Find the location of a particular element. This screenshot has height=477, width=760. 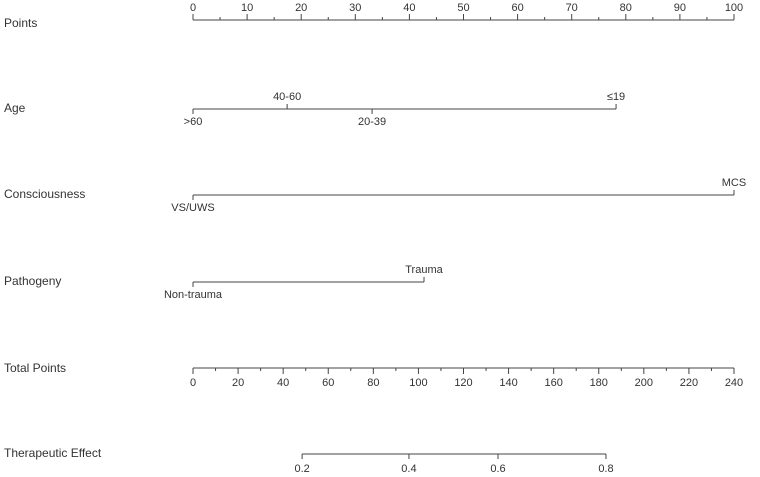

level-label: 20-39 is located at coordinates (372, 122).